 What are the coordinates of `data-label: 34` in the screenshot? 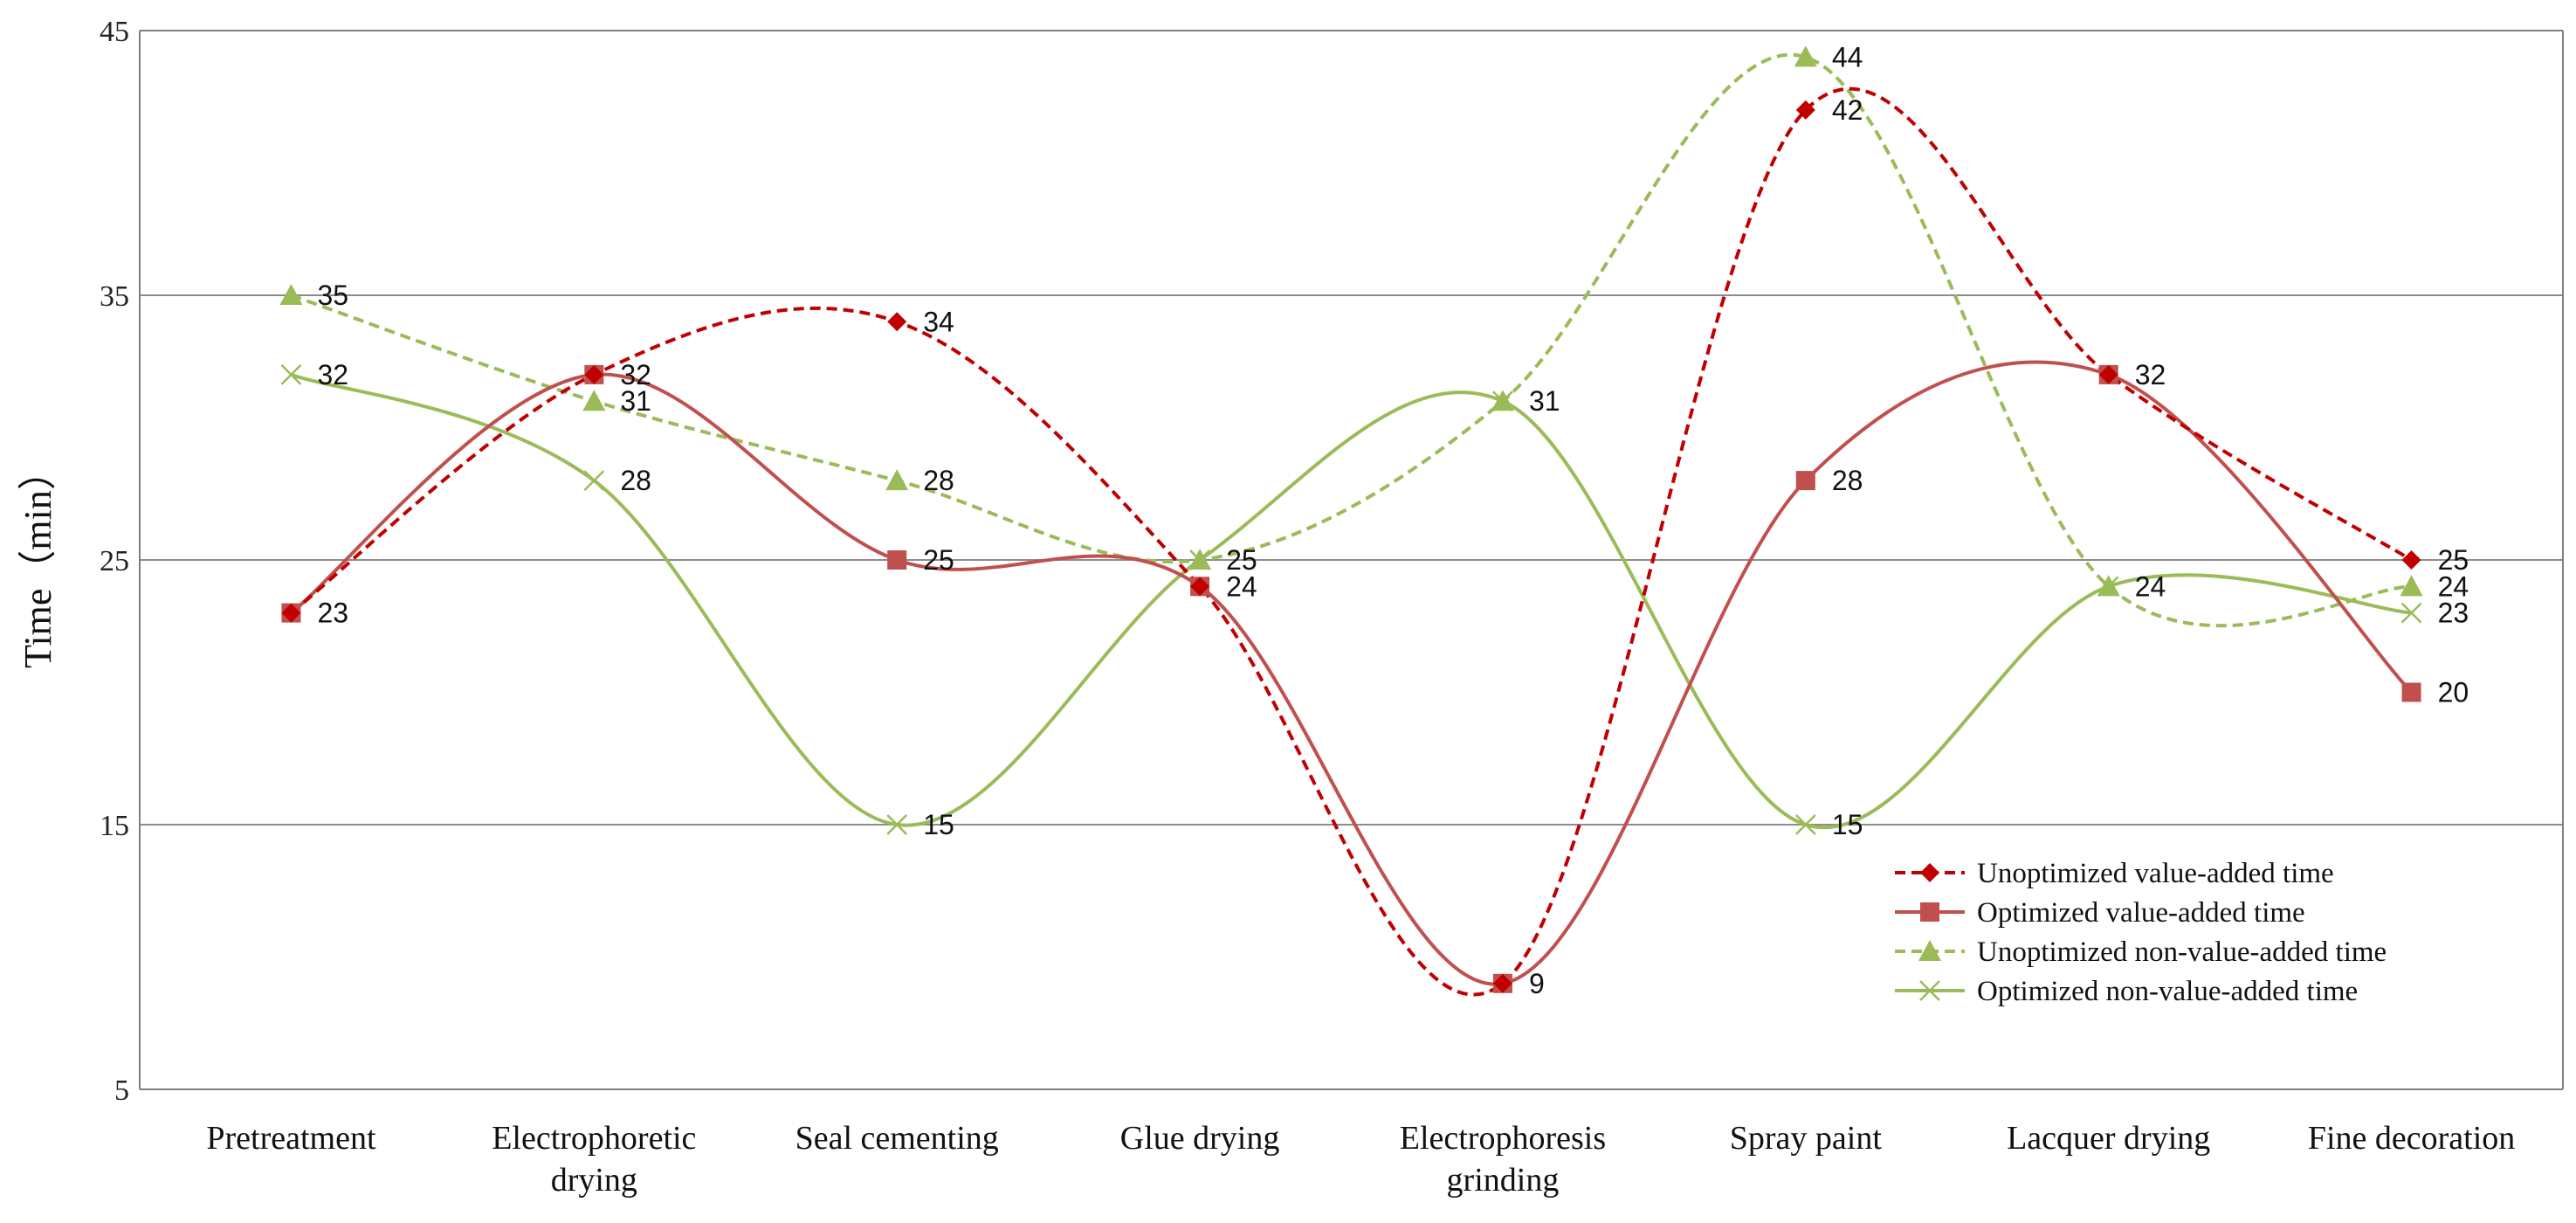 It's located at (938, 322).